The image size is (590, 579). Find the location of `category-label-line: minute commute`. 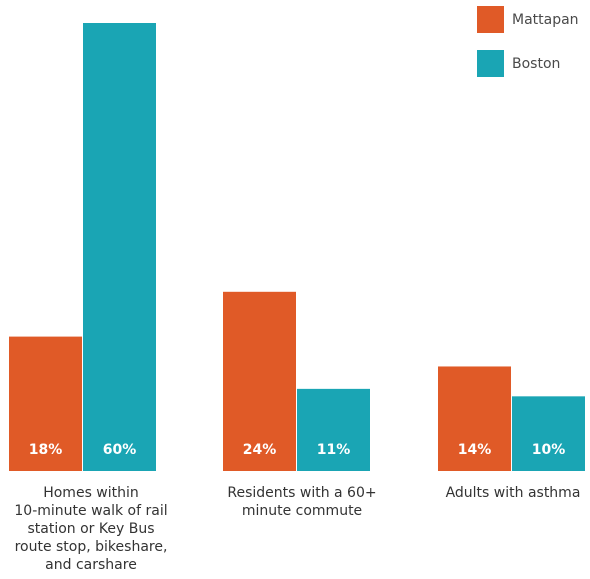

category-label-line: minute commute is located at coordinates (302, 511).